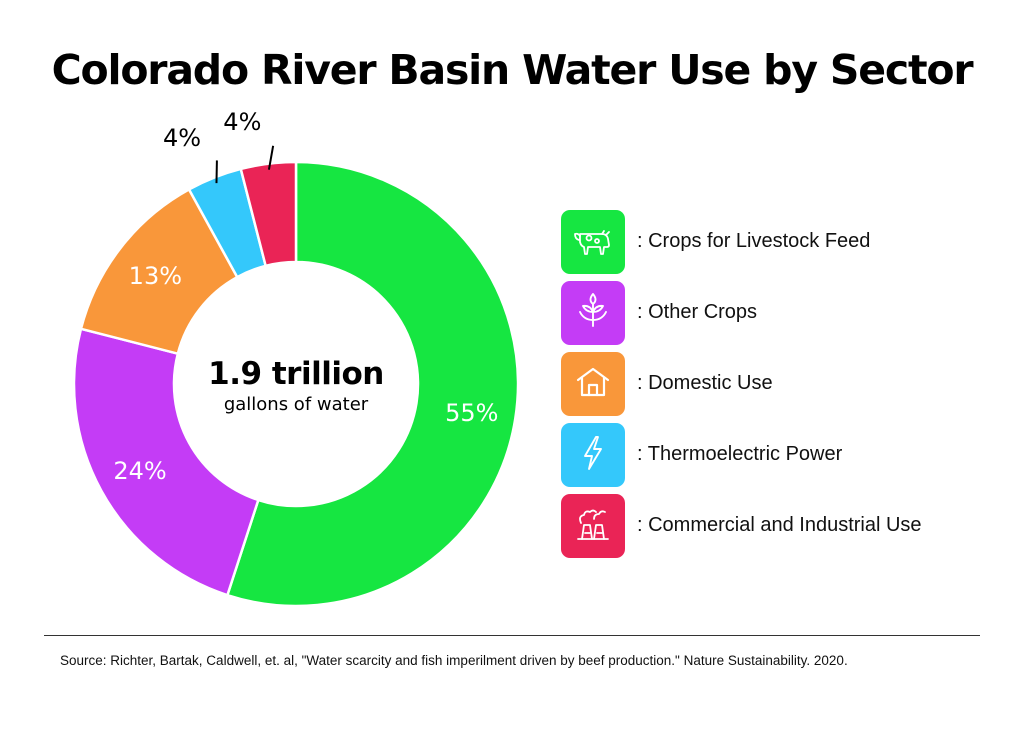 Image resolution: width=1024 pixels, height=729 pixels. What do you see at coordinates (471, 413) in the screenshot?
I see `slice-label-1: 55%` at bounding box center [471, 413].